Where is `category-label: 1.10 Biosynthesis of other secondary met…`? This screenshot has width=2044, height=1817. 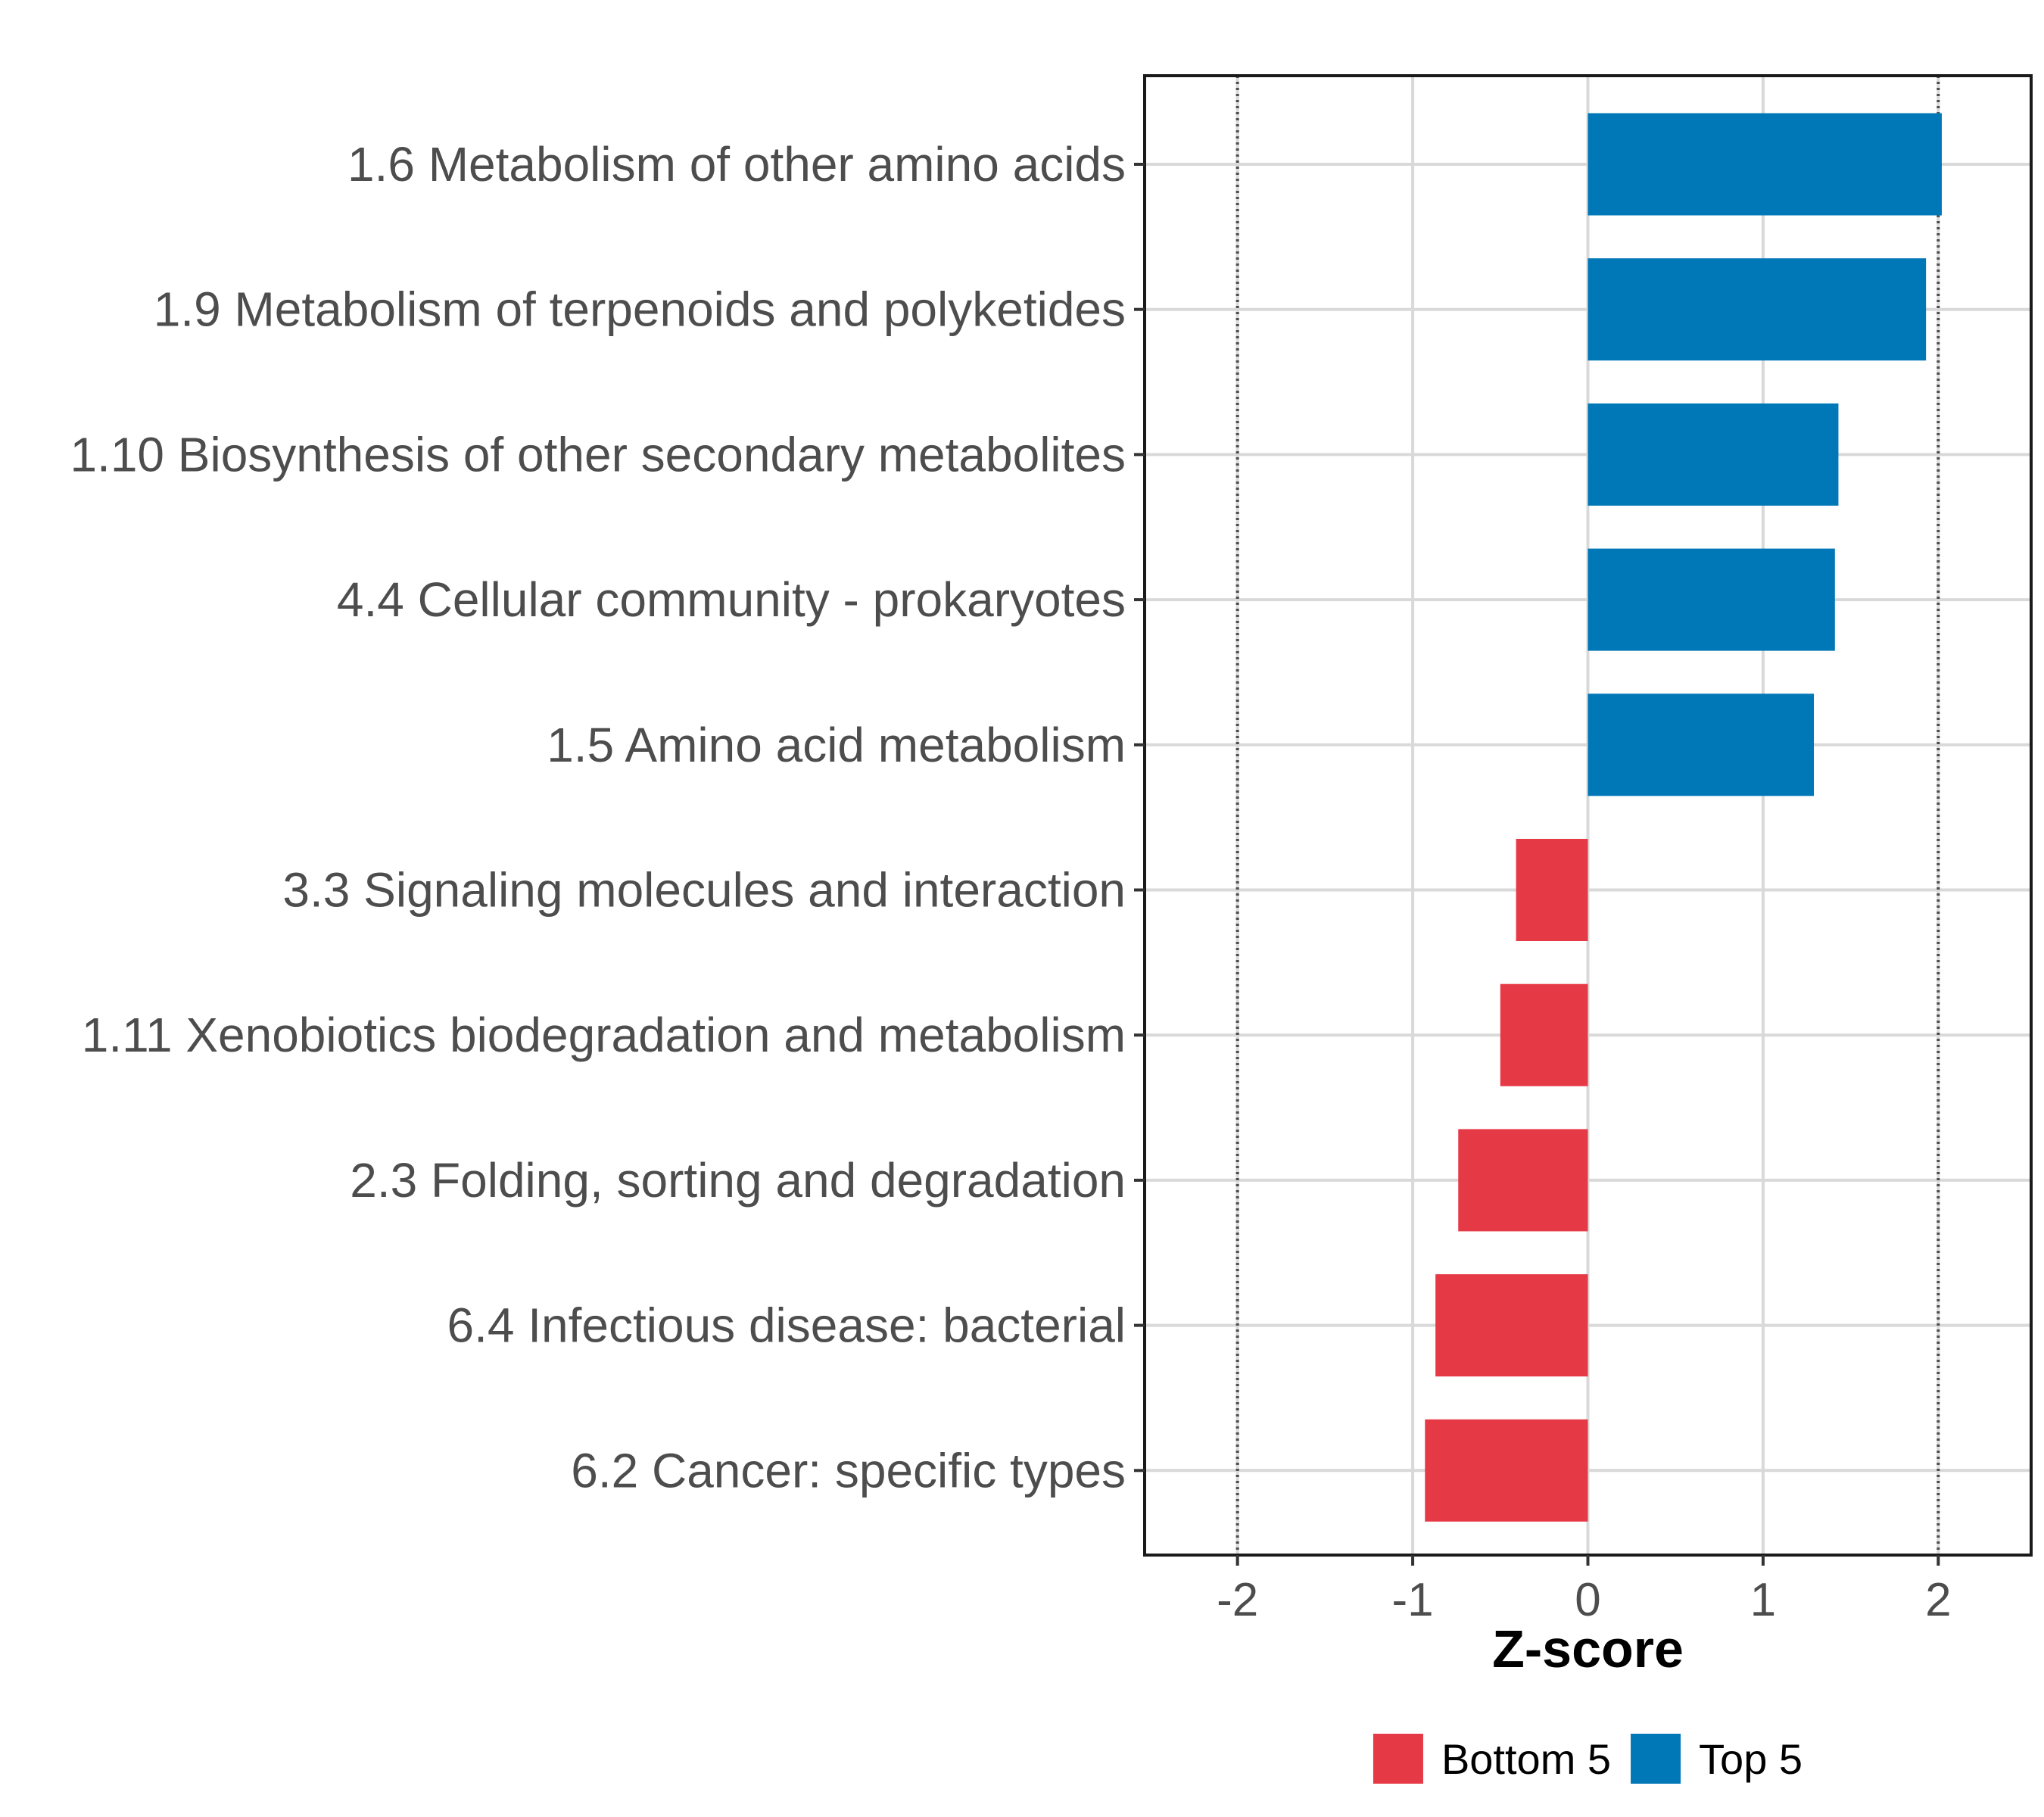
category-label: 1.10 Biosynthesis of other secondary met… is located at coordinates (598, 454).